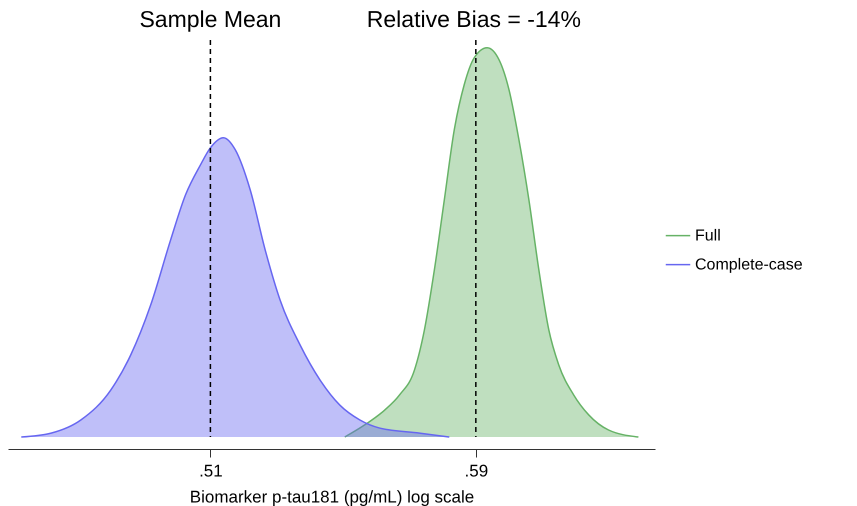 This screenshot has height=506, width=857. What do you see at coordinates (708, 236) in the screenshot?
I see `legend-label: Full` at bounding box center [708, 236].